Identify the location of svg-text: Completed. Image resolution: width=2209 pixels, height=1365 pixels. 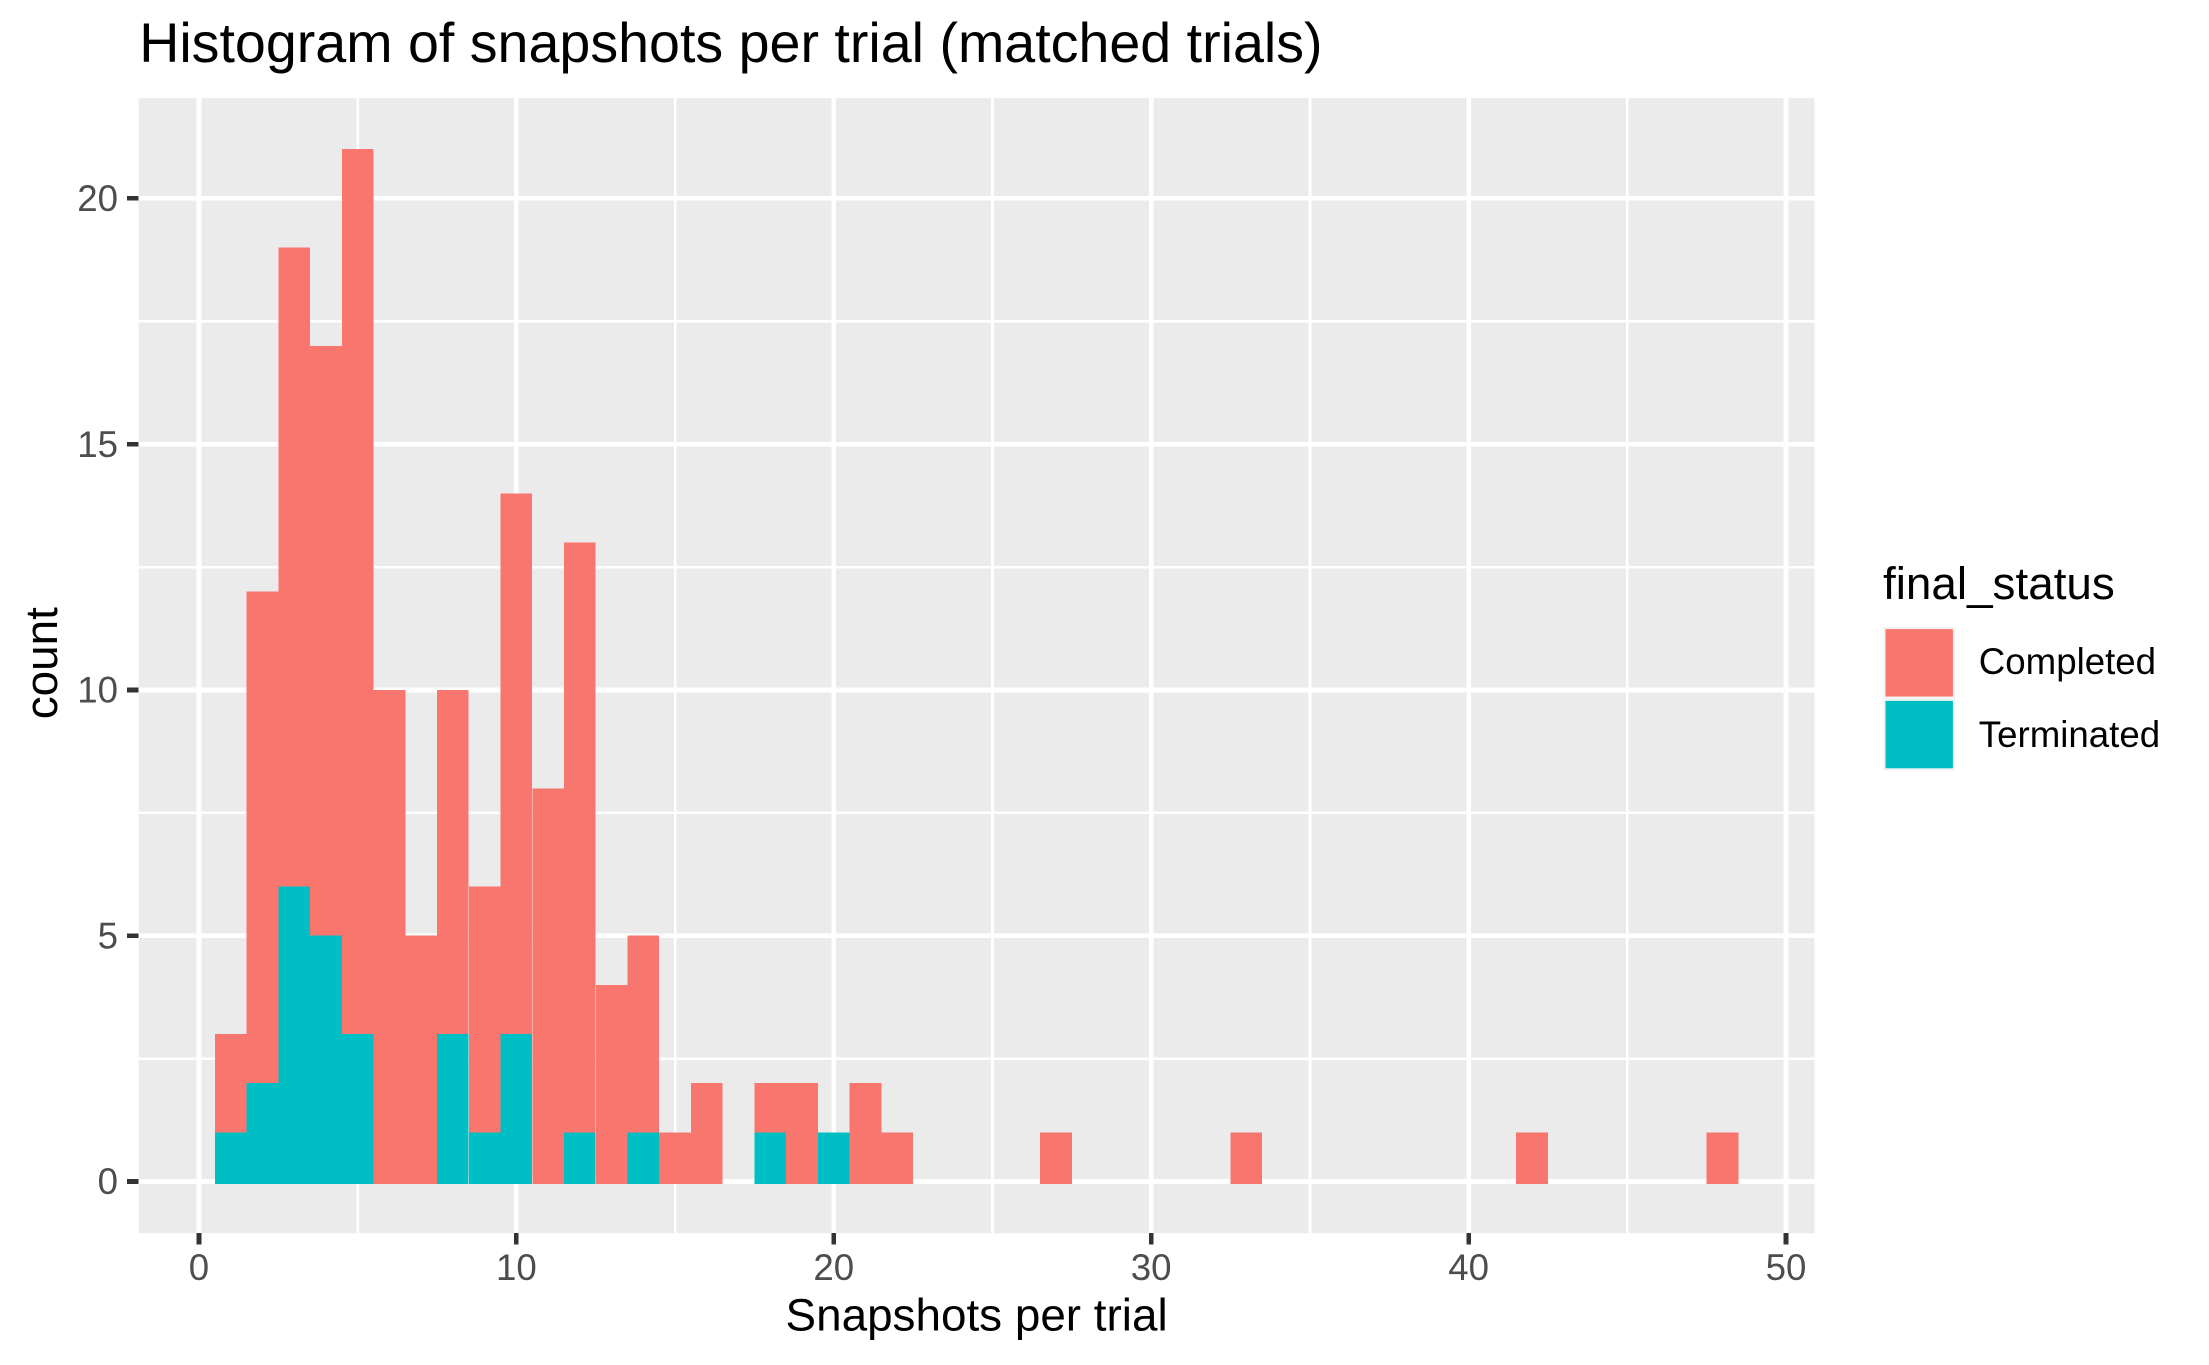
(2067, 661).